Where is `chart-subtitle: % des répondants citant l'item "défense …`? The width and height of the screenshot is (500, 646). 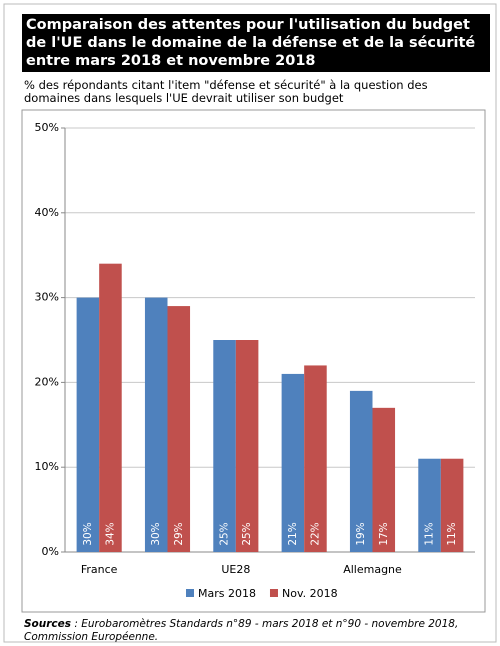
chart-subtitle: % des répondants citant l'item "défense … is located at coordinates (226, 91).